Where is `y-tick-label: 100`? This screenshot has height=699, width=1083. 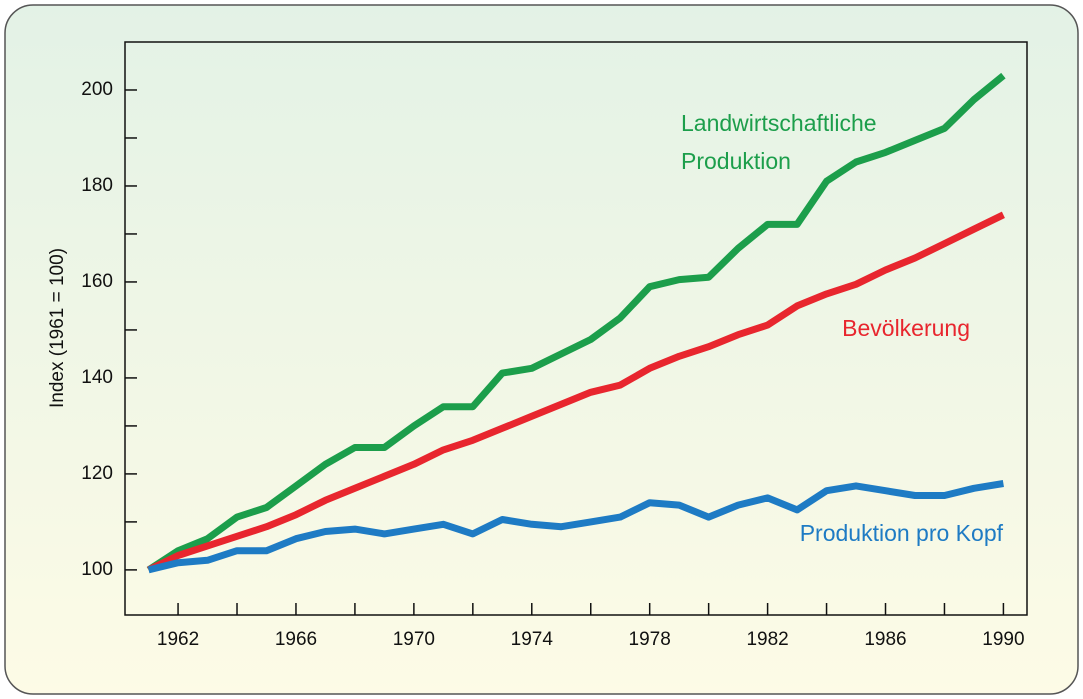
y-tick-label: 100 is located at coordinates (97, 569).